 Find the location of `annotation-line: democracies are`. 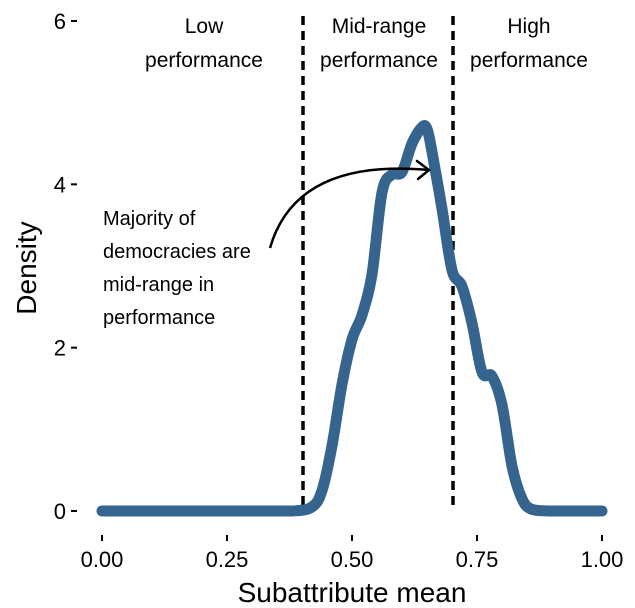

annotation-line: democracies are is located at coordinates (177, 252).